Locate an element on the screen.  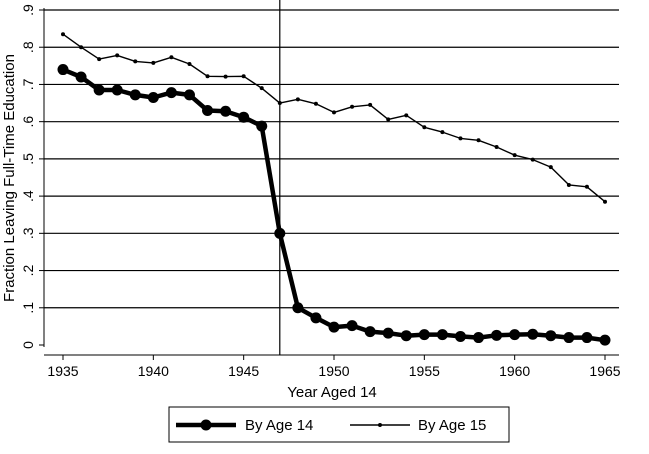
x-ticks: 1935 1940 1945 1950 1955 1960 1965 is located at coordinates (334, 367).